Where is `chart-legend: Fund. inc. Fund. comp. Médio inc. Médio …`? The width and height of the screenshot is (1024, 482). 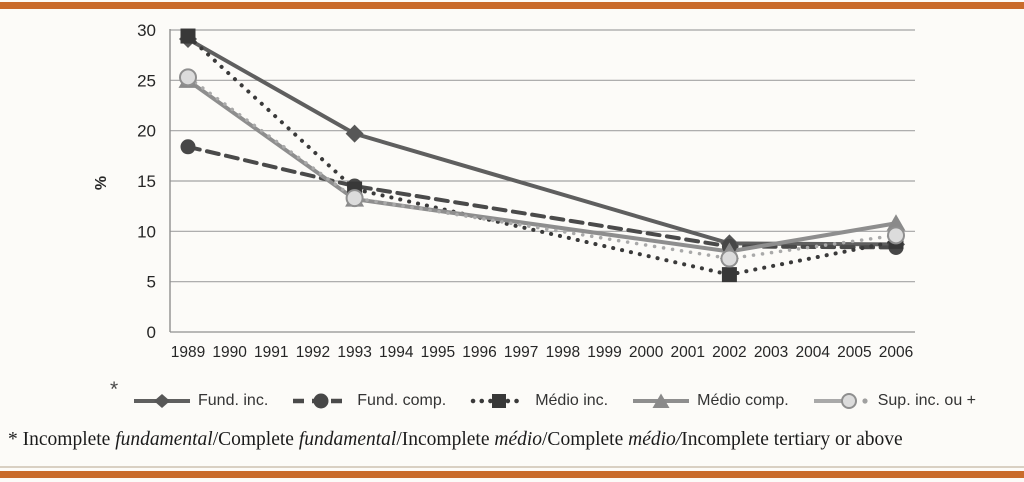
chart-legend: Fund. inc. Fund. comp. Médio inc. Médio … is located at coordinates (561, 401).